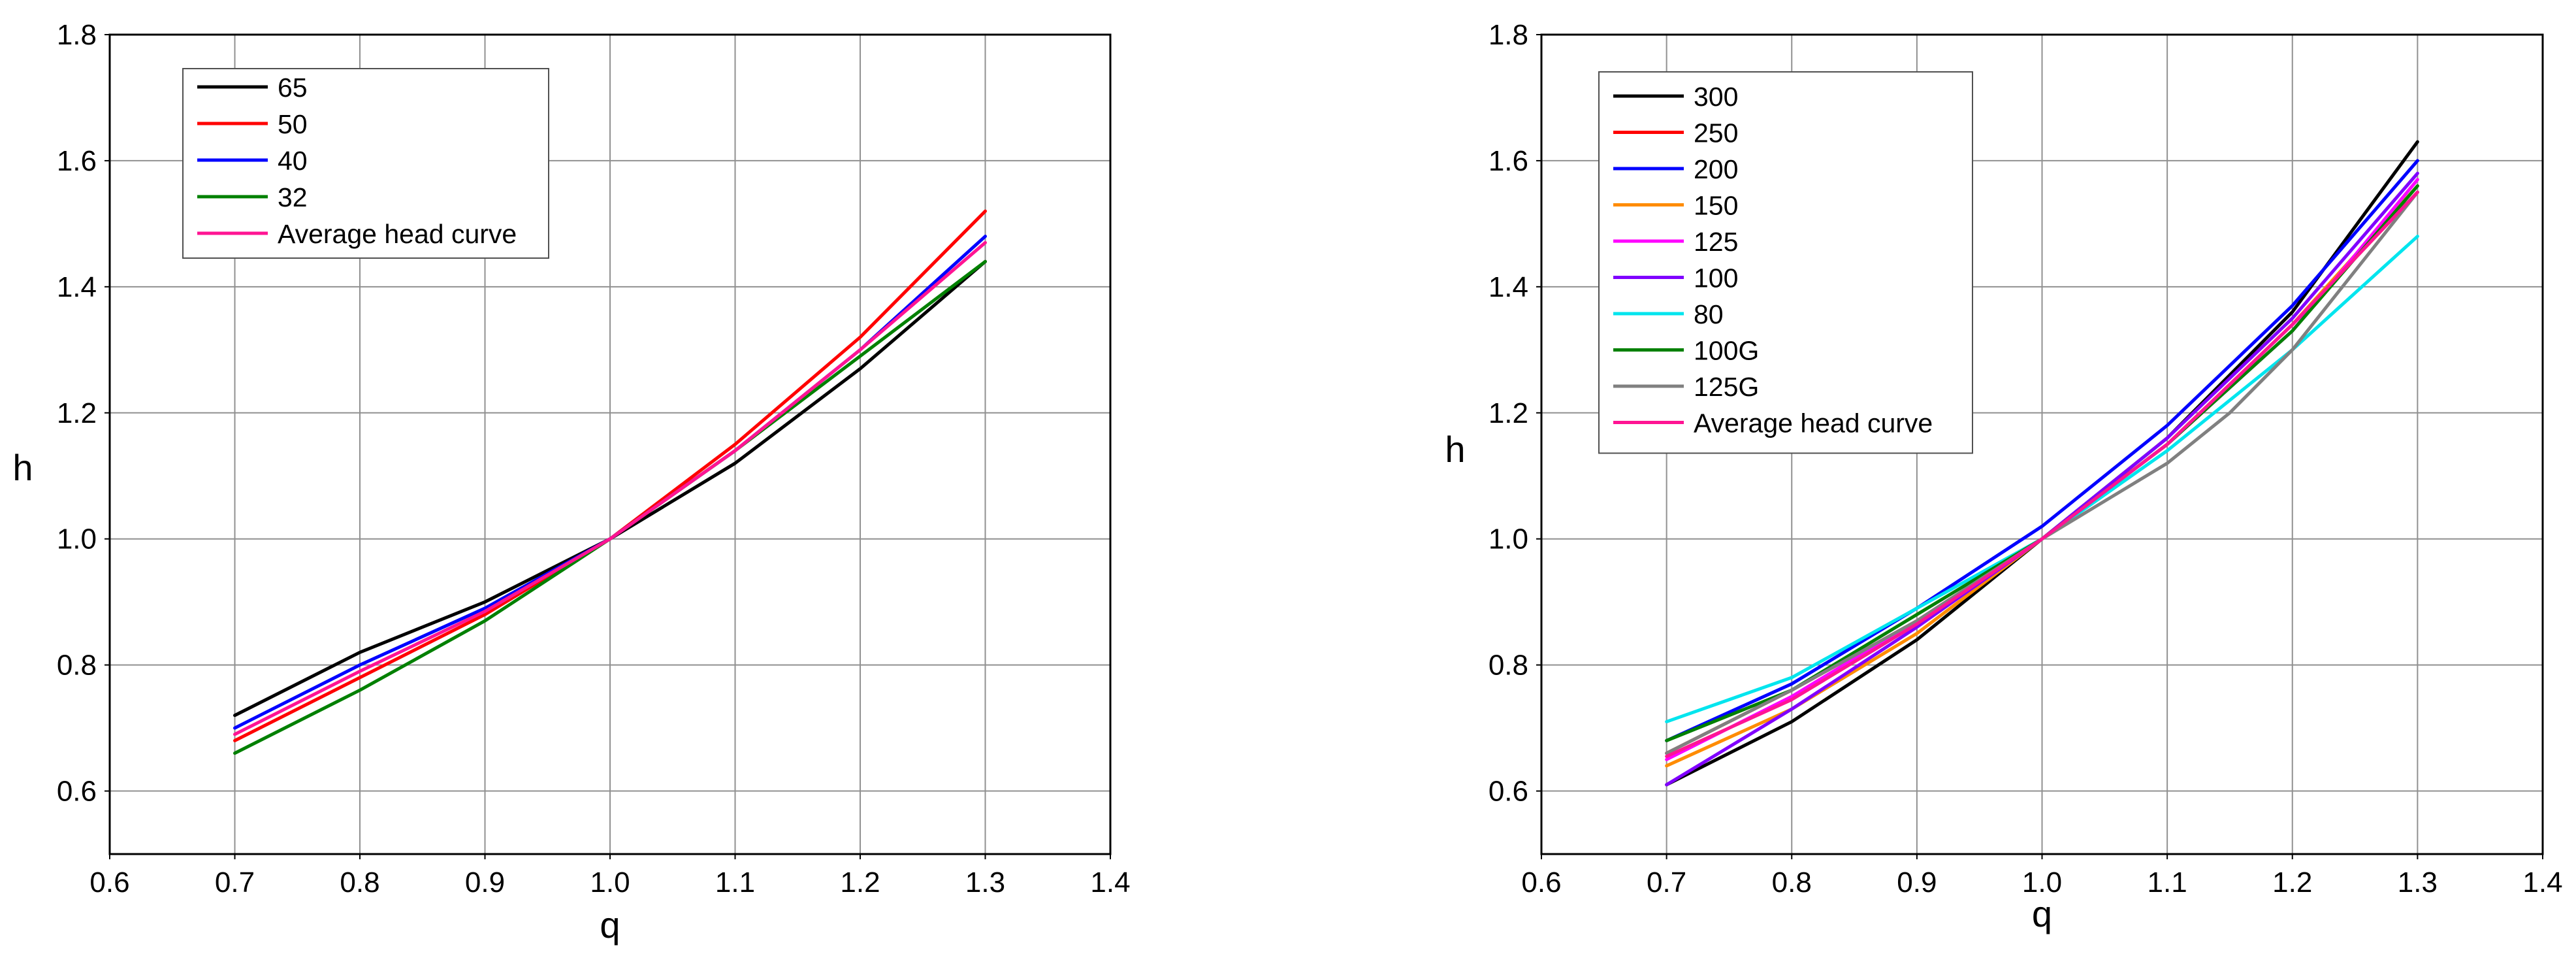  Describe the element at coordinates (293, 197) in the screenshot. I see `legend-label: 32` at that location.